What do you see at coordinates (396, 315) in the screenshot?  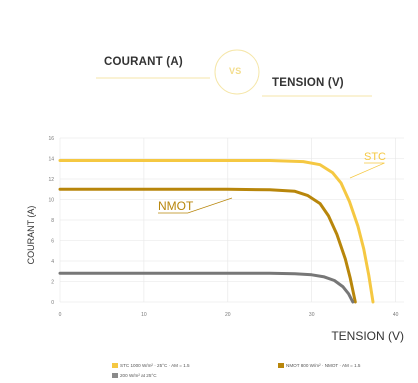 I see `x-tick-label: 40` at bounding box center [396, 315].